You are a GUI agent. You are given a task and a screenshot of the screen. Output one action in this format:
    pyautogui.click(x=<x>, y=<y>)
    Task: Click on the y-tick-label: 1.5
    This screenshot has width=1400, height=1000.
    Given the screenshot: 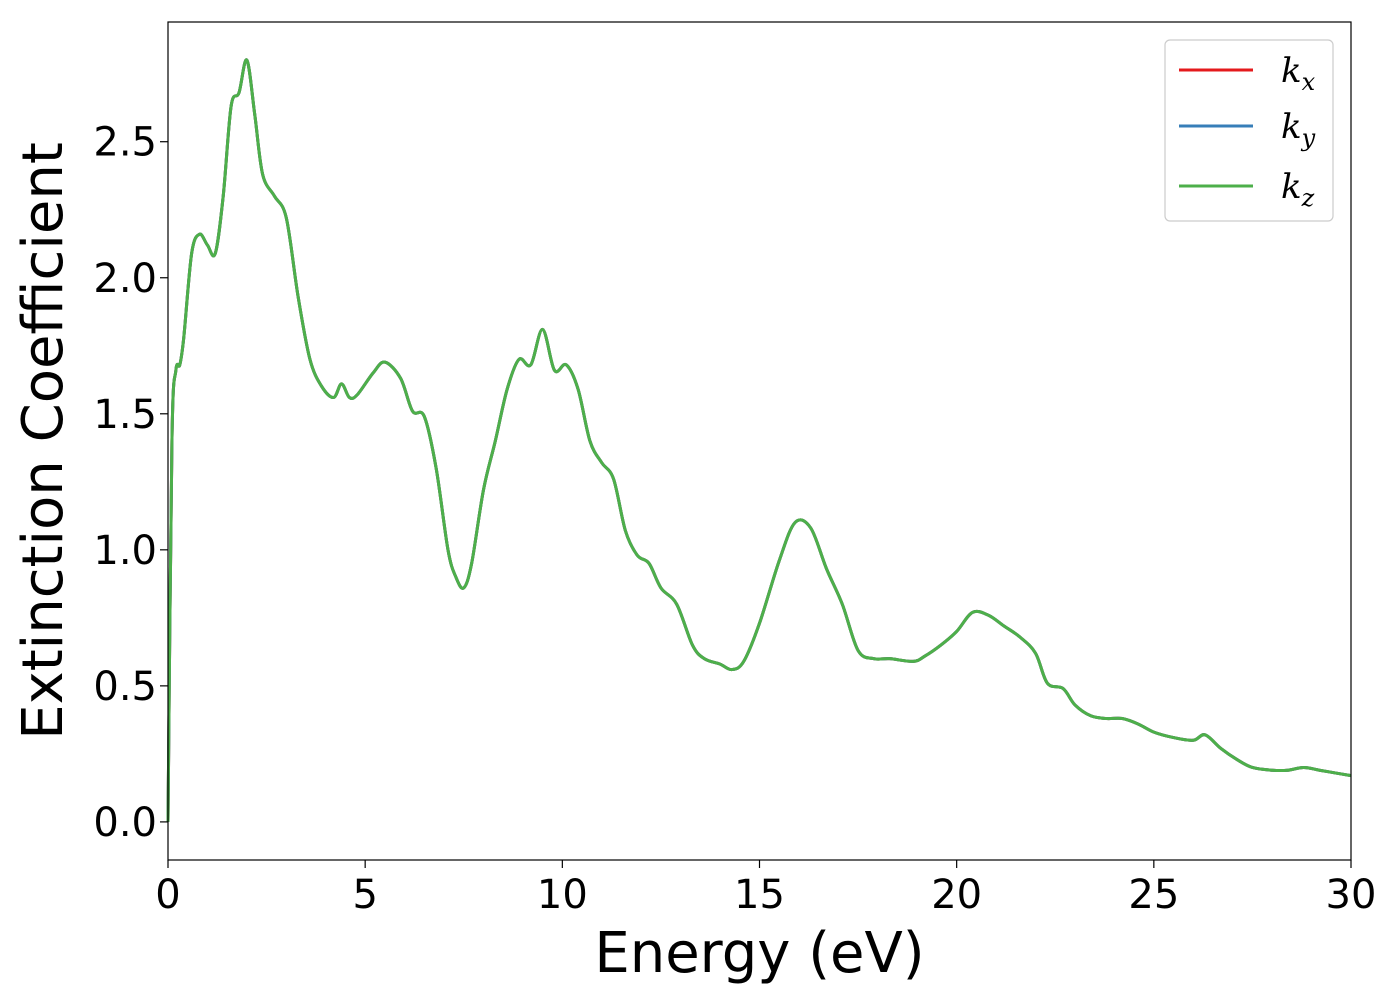 What is the action you would take?
    pyautogui.click(x=125, y=415)
    